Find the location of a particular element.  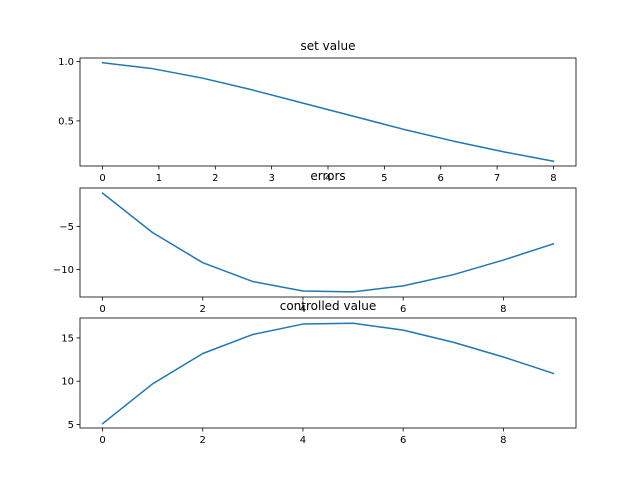

y-tick-label: 0.5 is located at coordinates (66, 121).